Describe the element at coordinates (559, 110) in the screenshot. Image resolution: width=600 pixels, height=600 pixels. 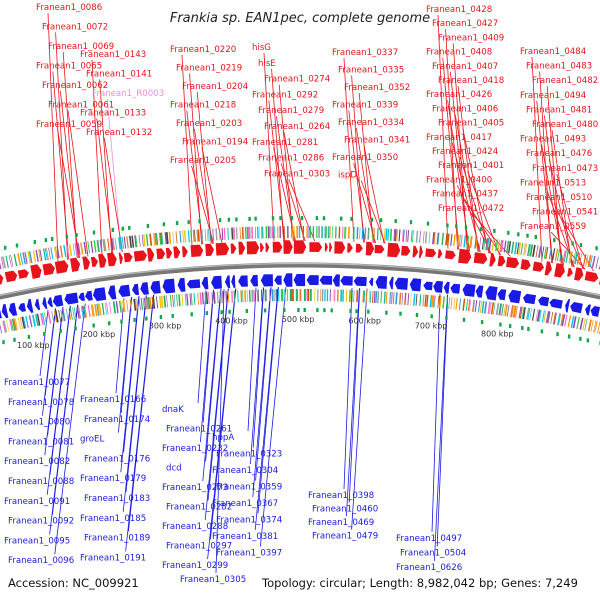
I see `gene-label-forward: Franean1_0481` at that location.